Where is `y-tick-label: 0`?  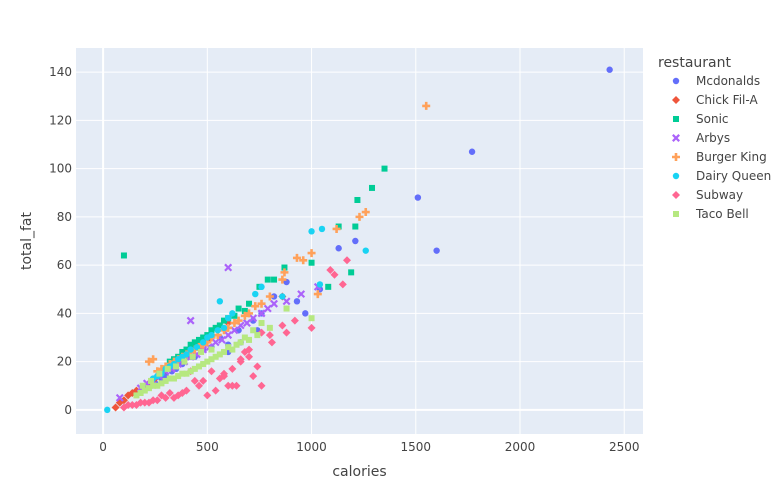
y-tick-label: 0 is located at coordinates (68, 410).